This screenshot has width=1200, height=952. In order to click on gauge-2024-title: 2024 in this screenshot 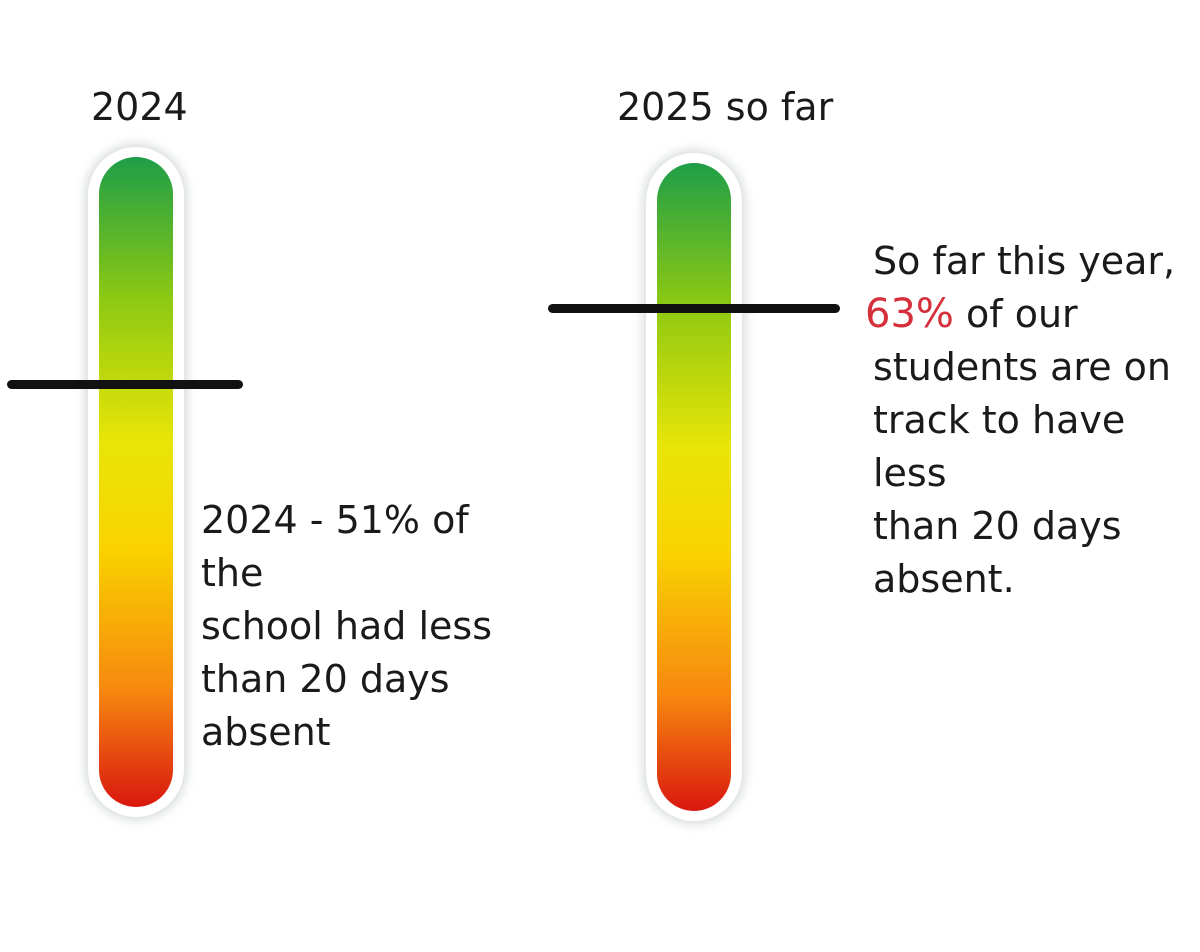, I will do `click(139, 107)`.